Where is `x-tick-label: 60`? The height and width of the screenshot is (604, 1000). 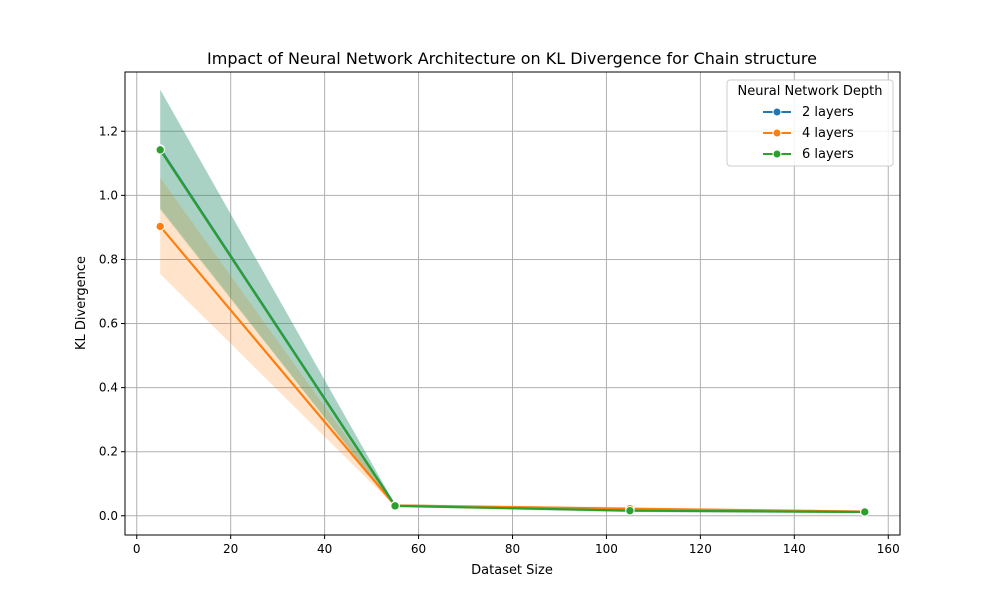 x-tick-label: 60 is located at coordinates (418, 549).